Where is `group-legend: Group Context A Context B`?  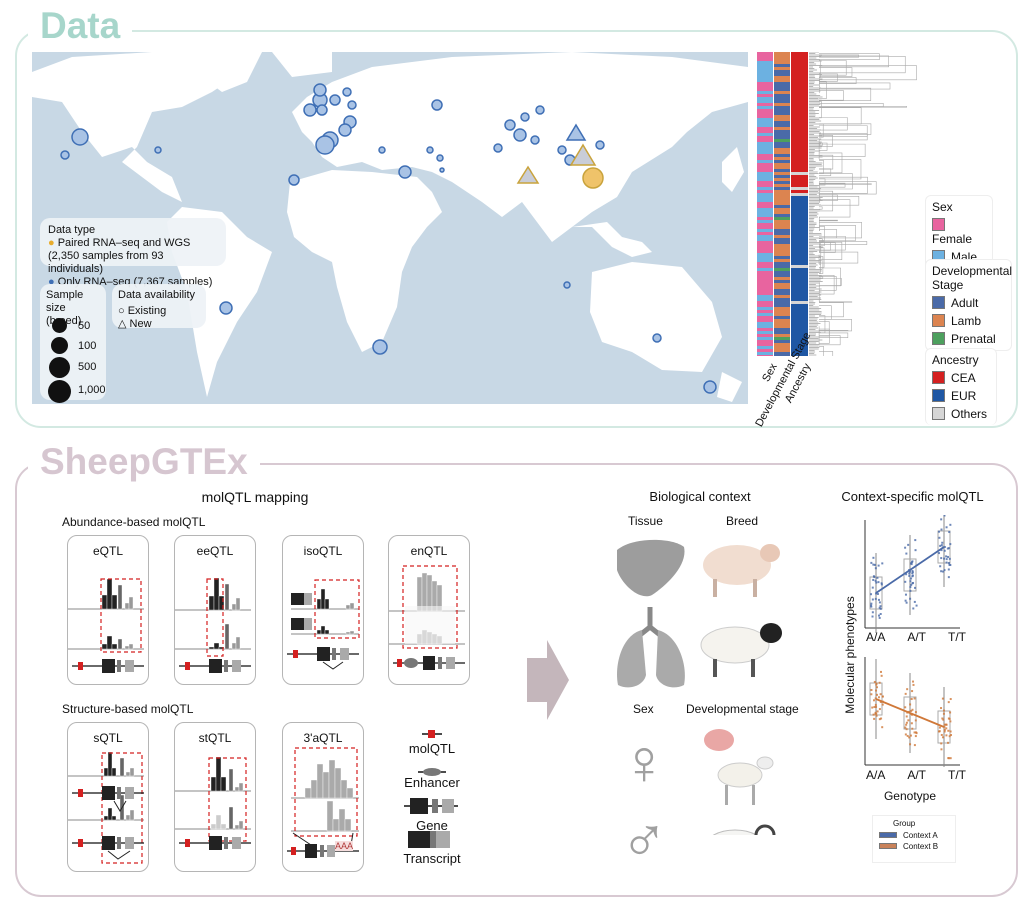 group-legend: Group Context A Context B is located at coordinates (914, 839).